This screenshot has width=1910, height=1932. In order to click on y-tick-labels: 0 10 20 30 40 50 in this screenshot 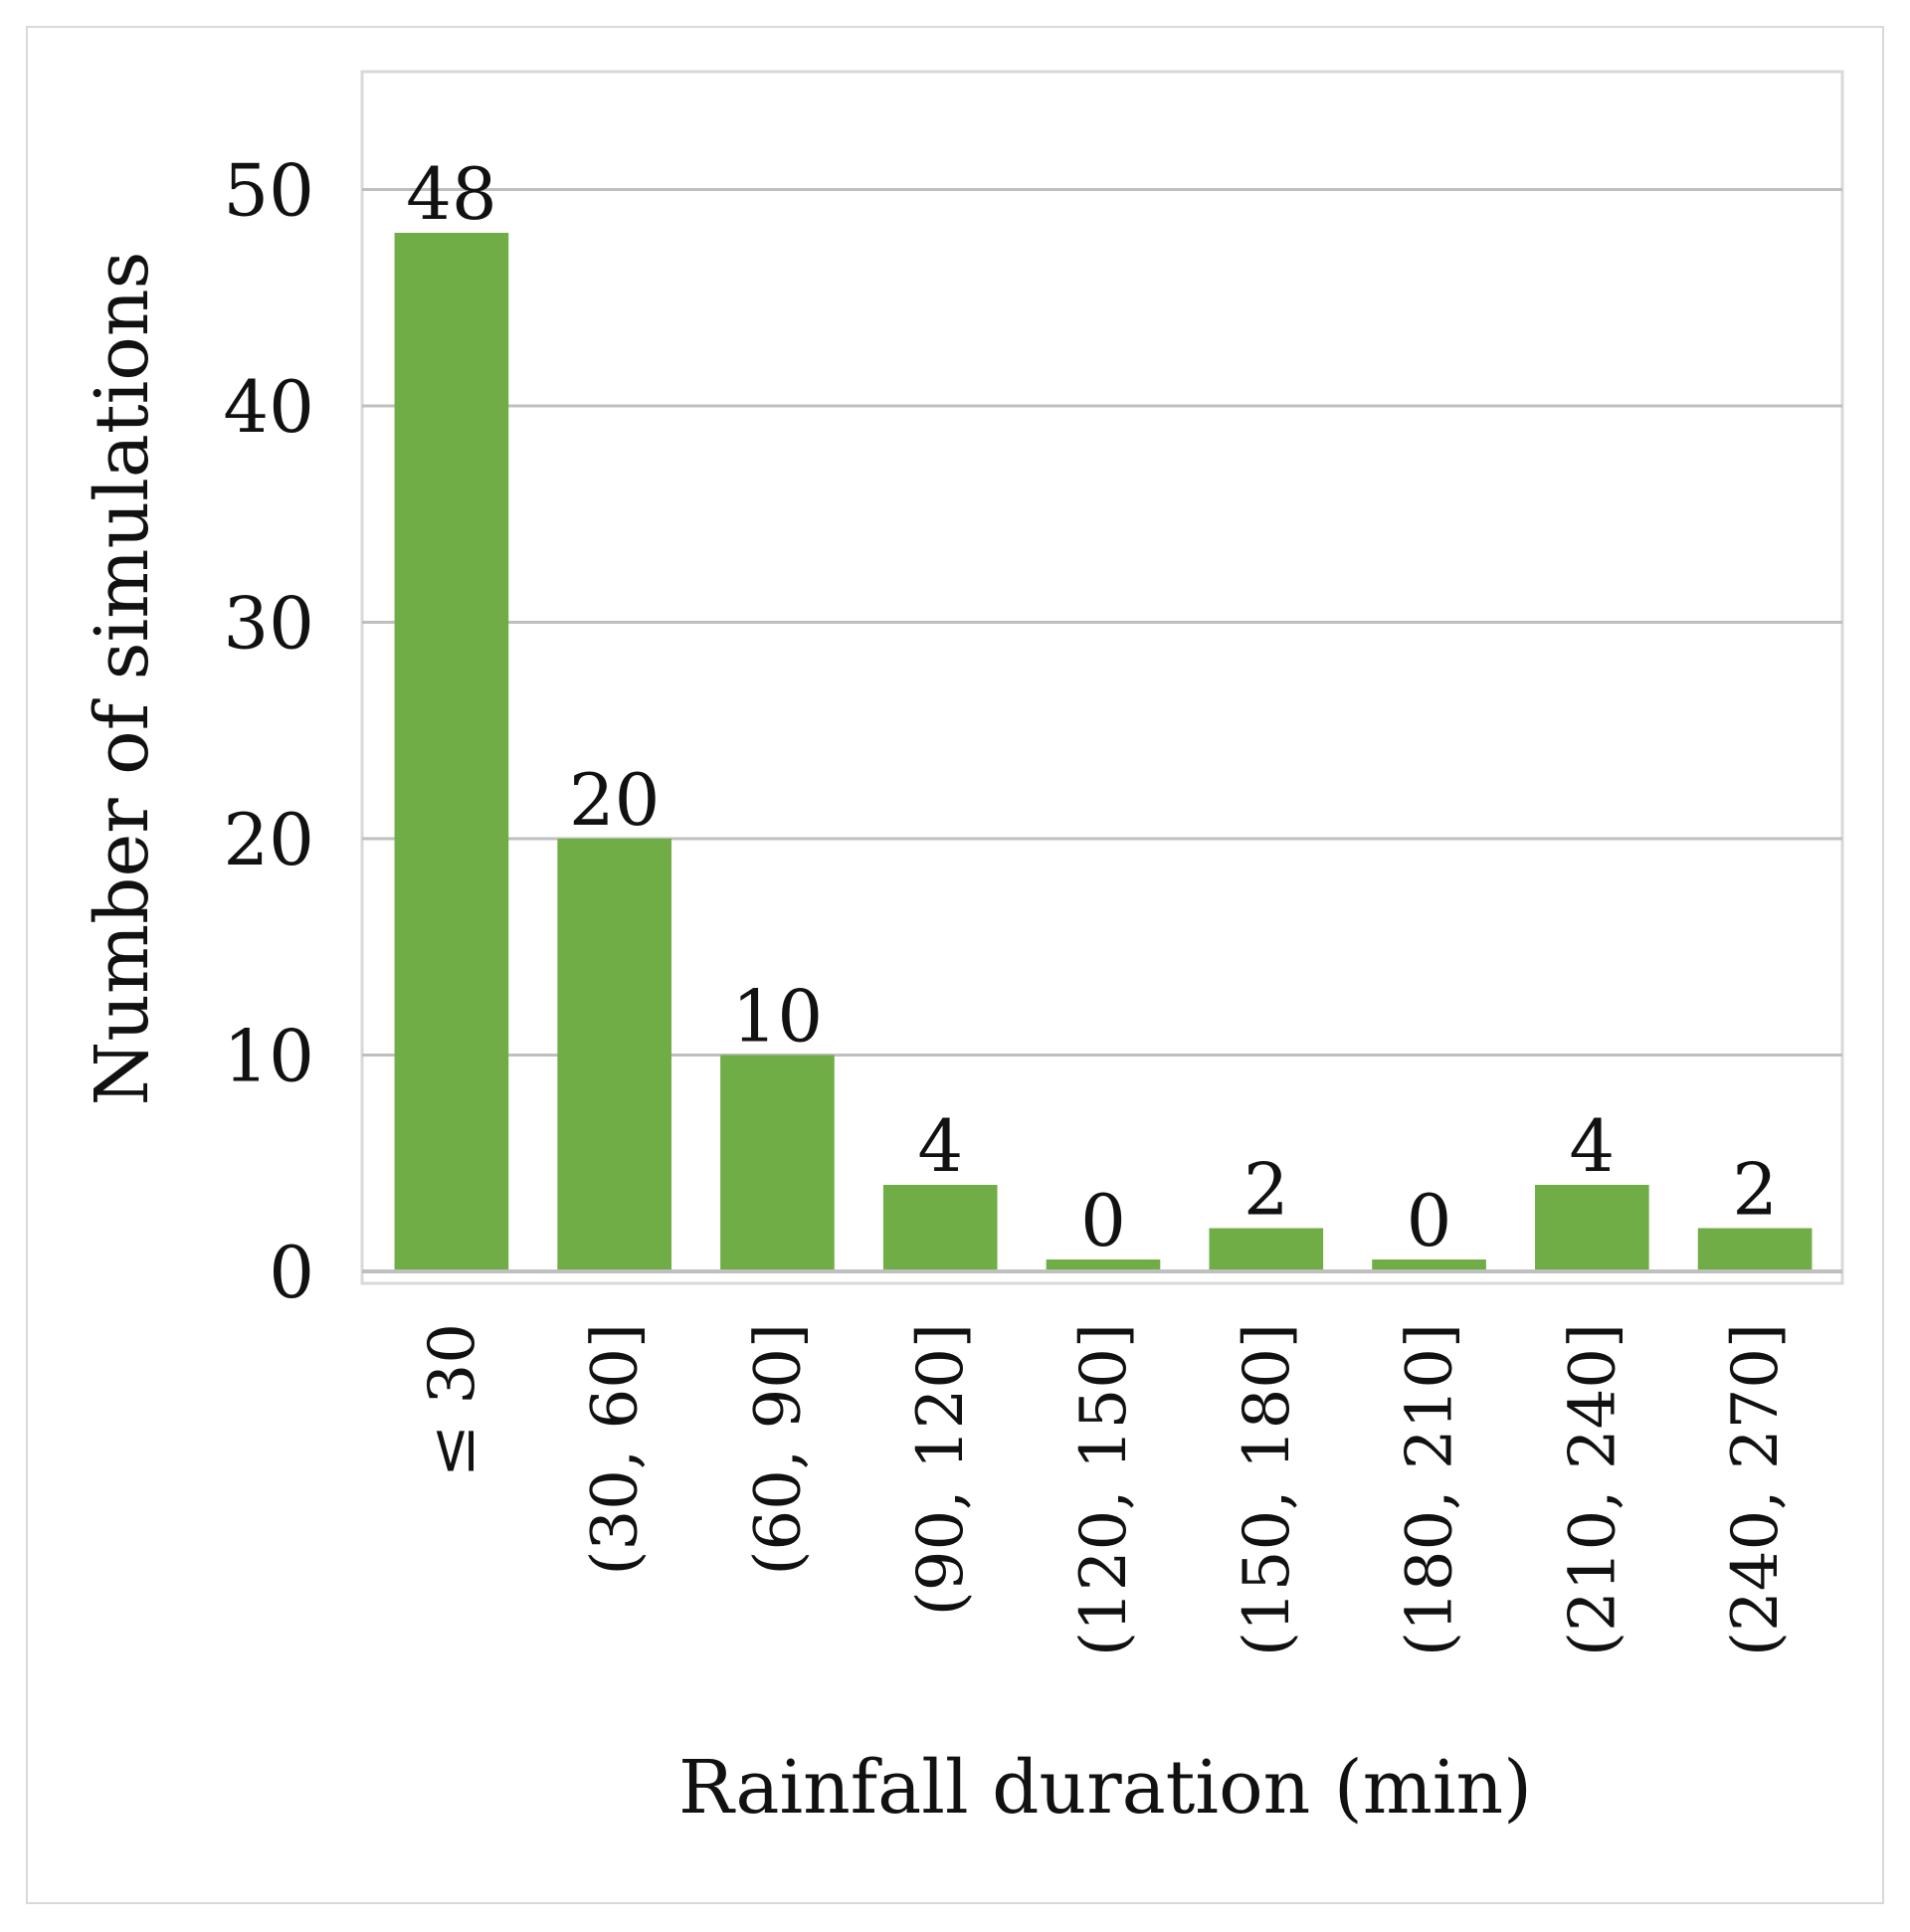, I will do `click(268, 732)`.